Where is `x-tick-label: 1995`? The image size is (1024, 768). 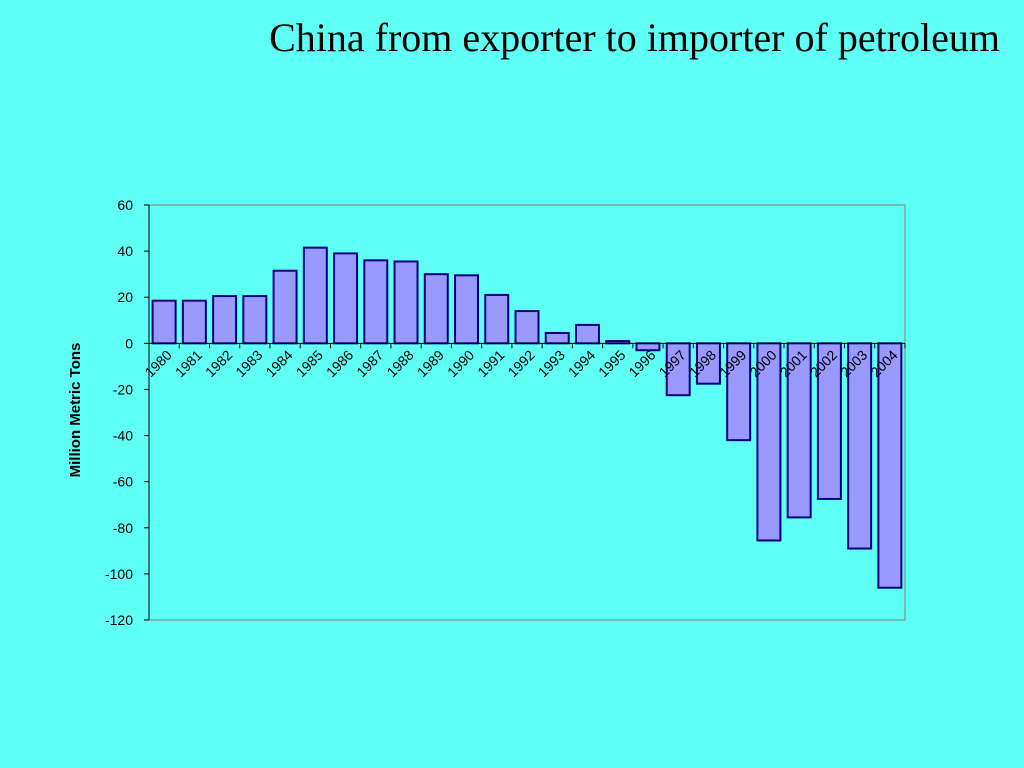
x-tick-label: 1995 is located at coordinates (611, 363).